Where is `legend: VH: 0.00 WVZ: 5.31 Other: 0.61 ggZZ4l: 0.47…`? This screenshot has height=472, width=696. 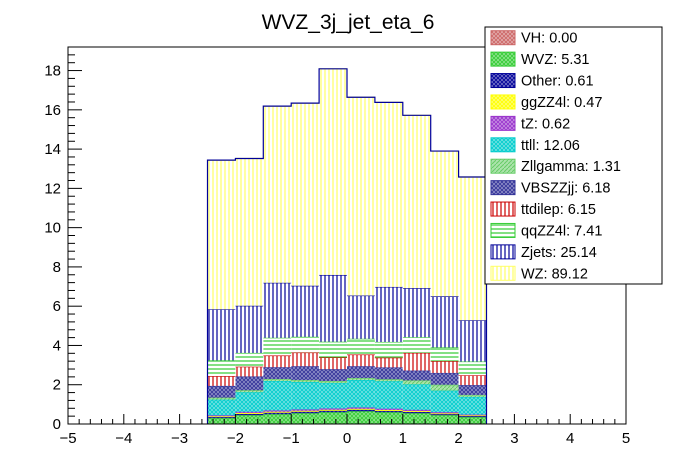
legend: VH: 0.00 WVZ: 5.31 Other: 0.61 ggZZ4l: 0.47… is located at coordinates (573, 155).